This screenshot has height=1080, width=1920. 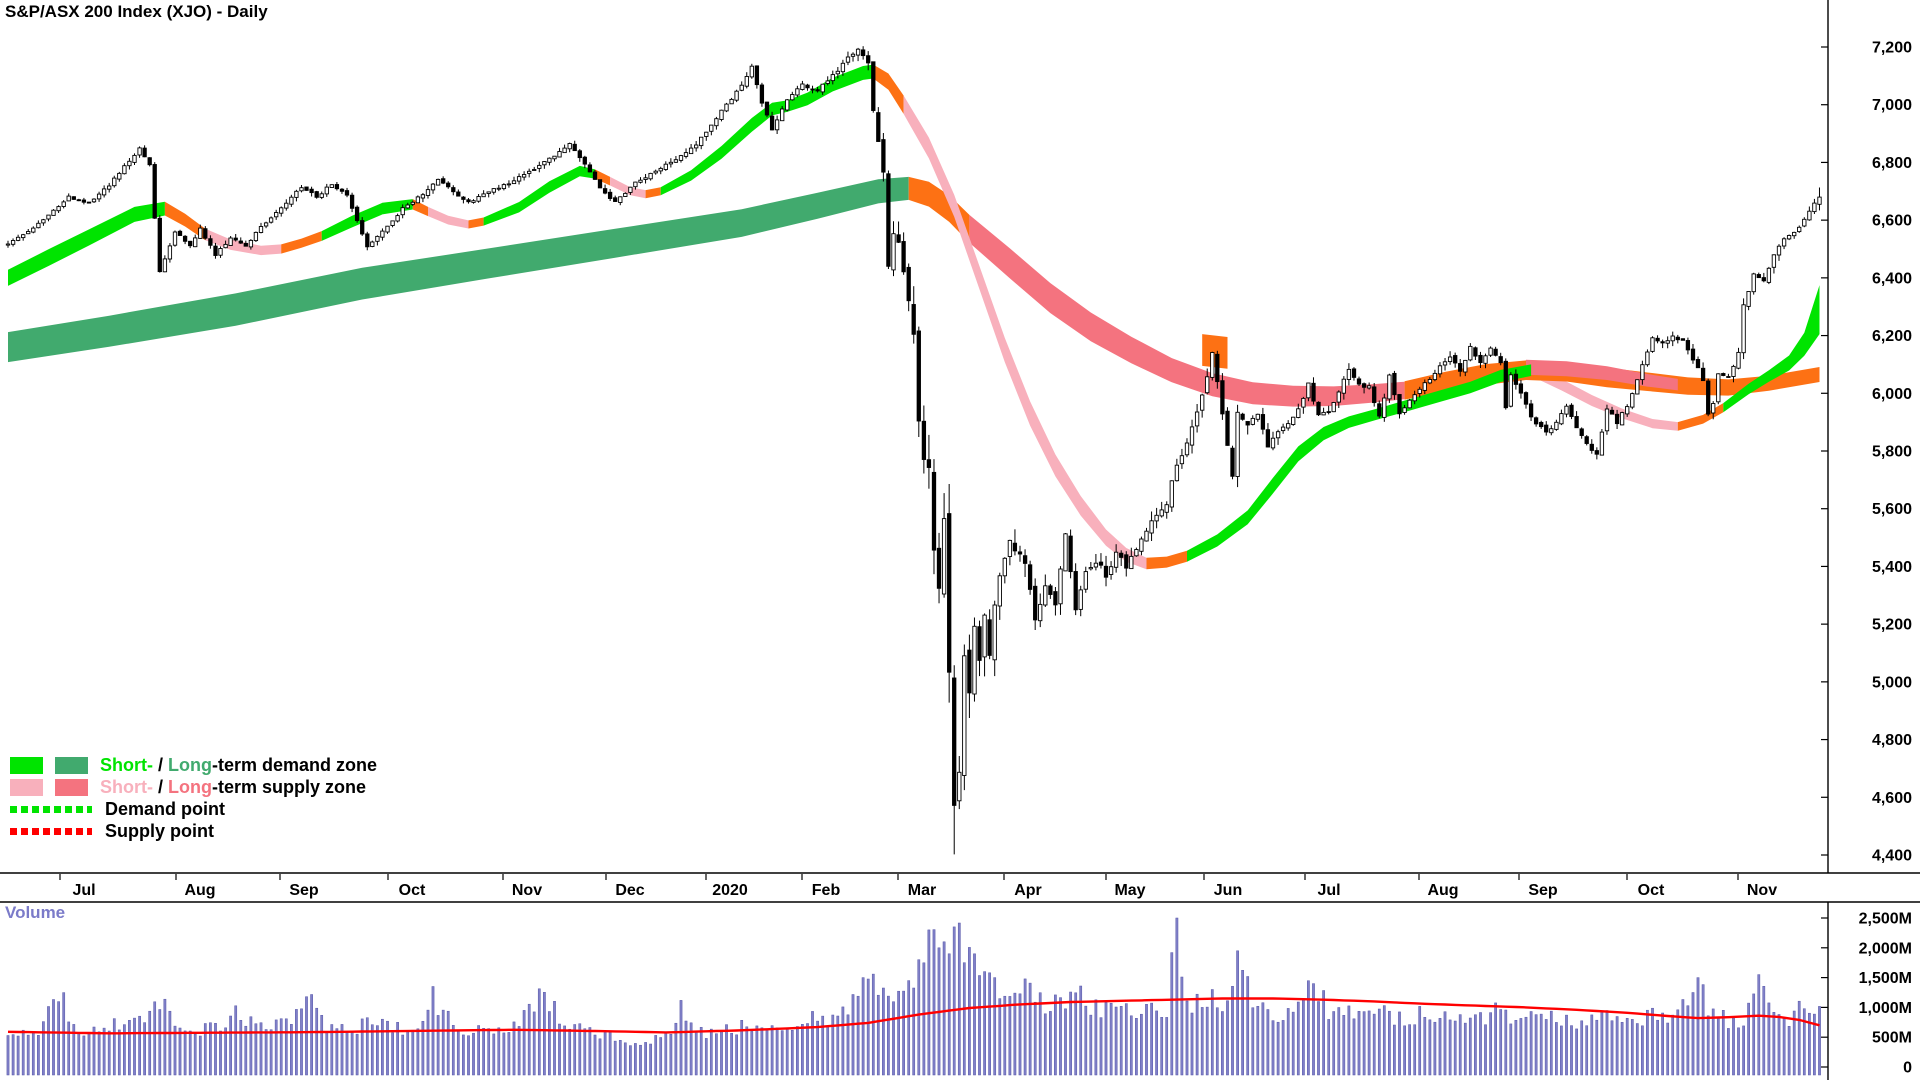 I want to click on price-tick-label: 7,200, so click(x=1892, y=48).